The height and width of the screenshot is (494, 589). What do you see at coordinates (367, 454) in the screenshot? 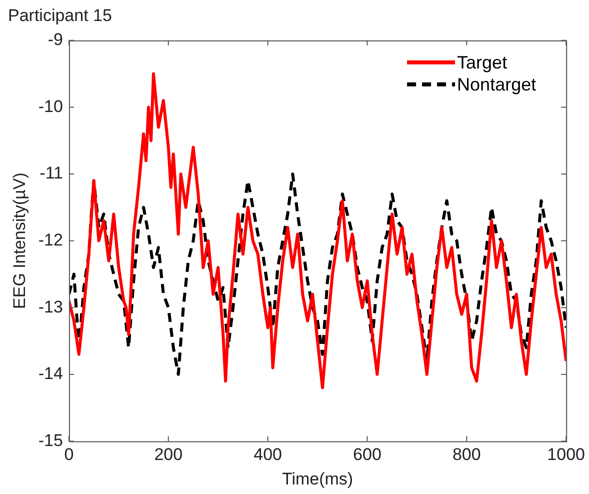
I see `x-tick-label: 600` at bounding box center [367, 454].